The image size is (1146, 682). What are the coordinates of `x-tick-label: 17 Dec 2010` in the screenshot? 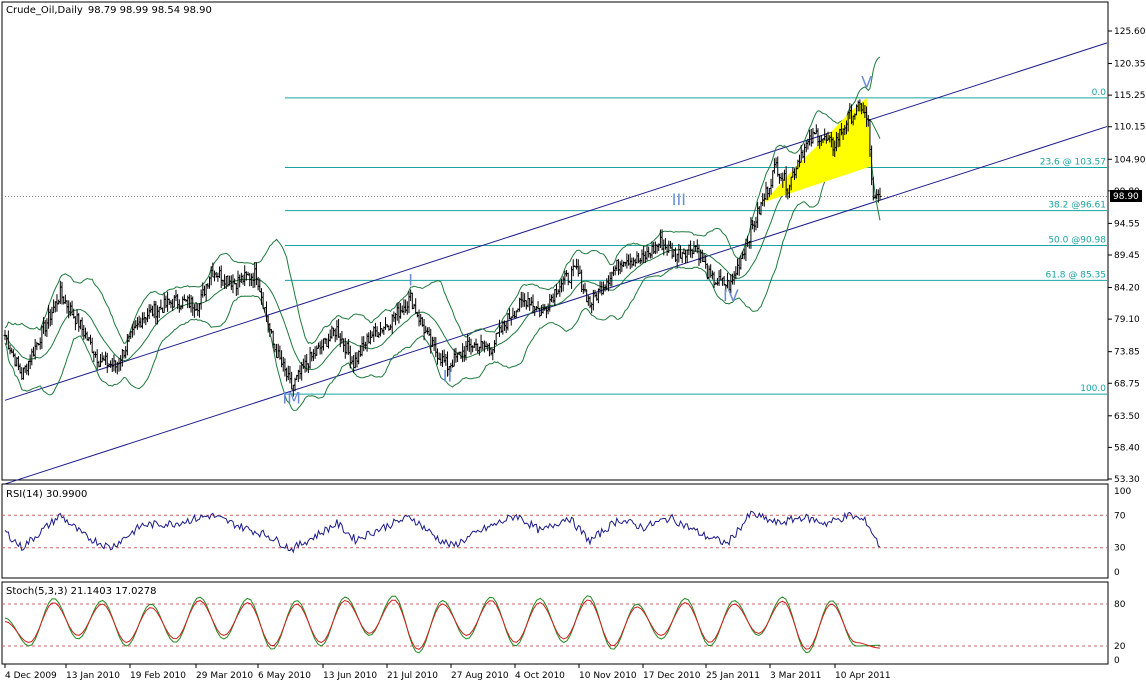 It's located at (672, 676).